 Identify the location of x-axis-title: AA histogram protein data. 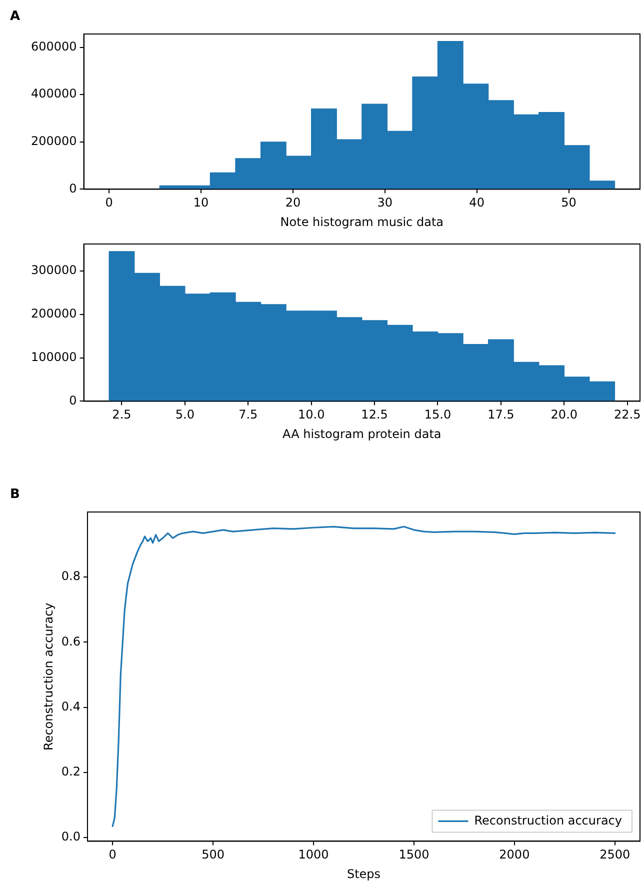
(362, 433).